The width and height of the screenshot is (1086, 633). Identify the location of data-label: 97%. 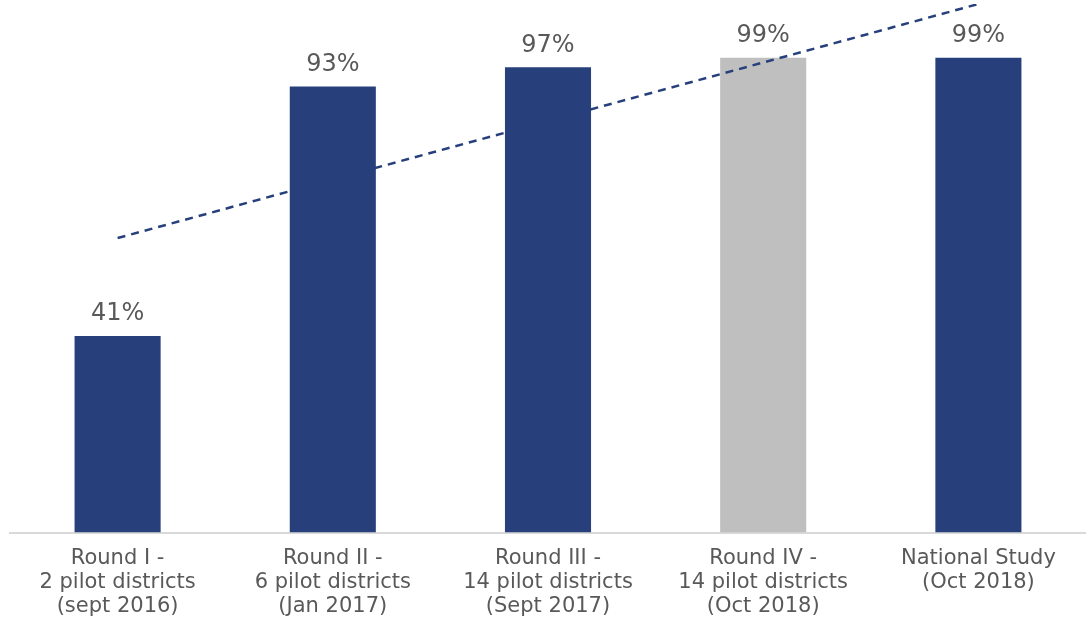
(548, 43).